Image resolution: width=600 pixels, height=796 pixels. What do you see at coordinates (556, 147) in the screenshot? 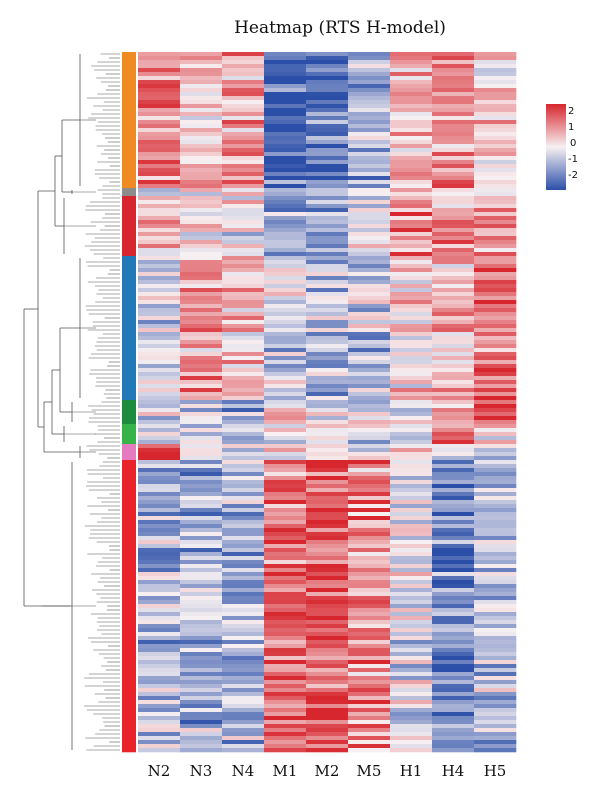
I see `legend-color-bar` at bounding box center [556, 147].